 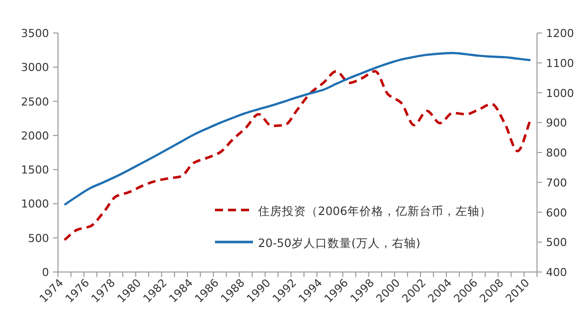 What do you see at coordinates (556, 153) in the screenshot?
I see `y2-tick-label: 800` at bounding box center [556, 153].